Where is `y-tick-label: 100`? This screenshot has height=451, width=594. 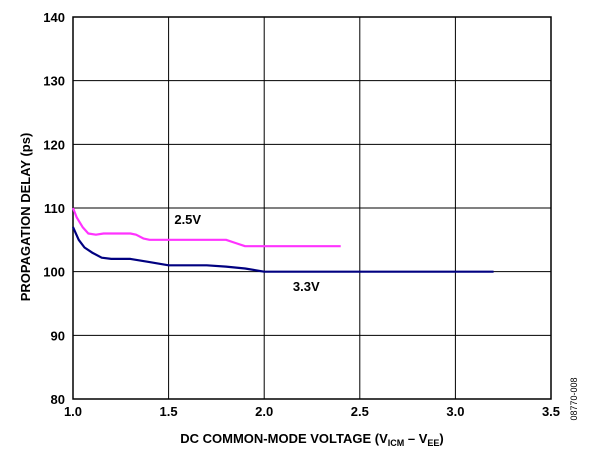 y-tick-label: 100 is located at coordinates (54, 272).